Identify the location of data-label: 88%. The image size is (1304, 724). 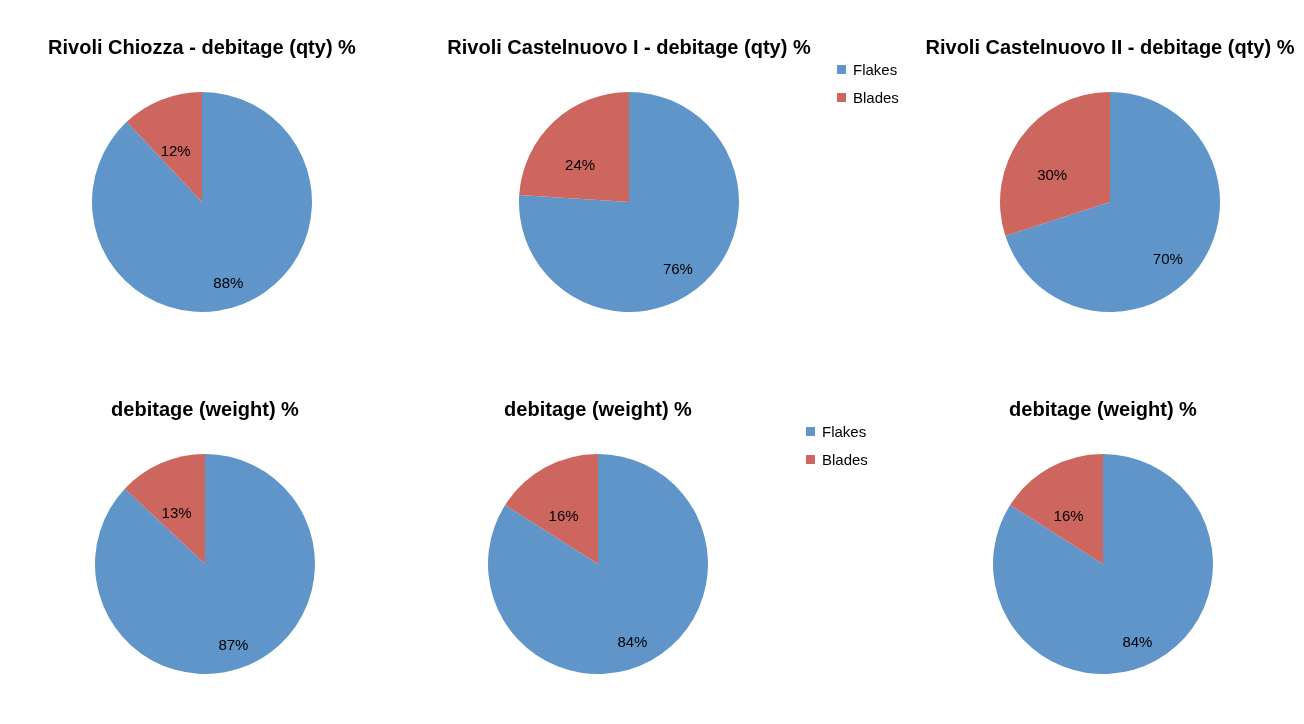
(228, 283).